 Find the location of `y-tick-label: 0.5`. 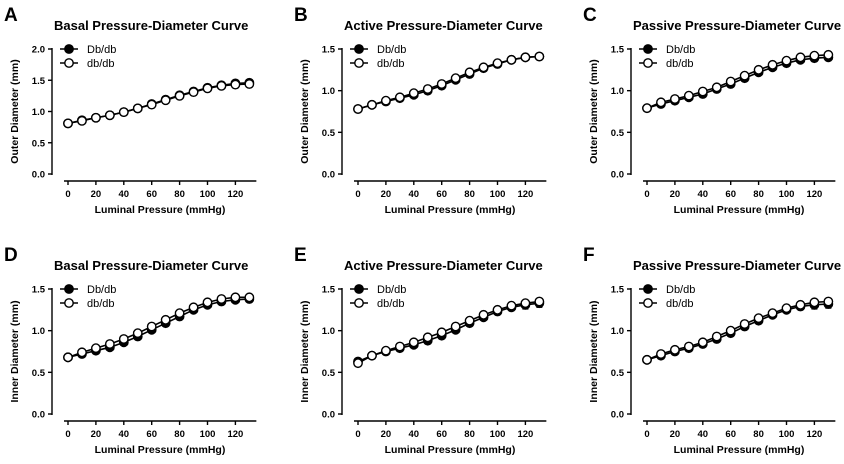

y-tick-label: 0.5 is located at coordinates (329, 133).